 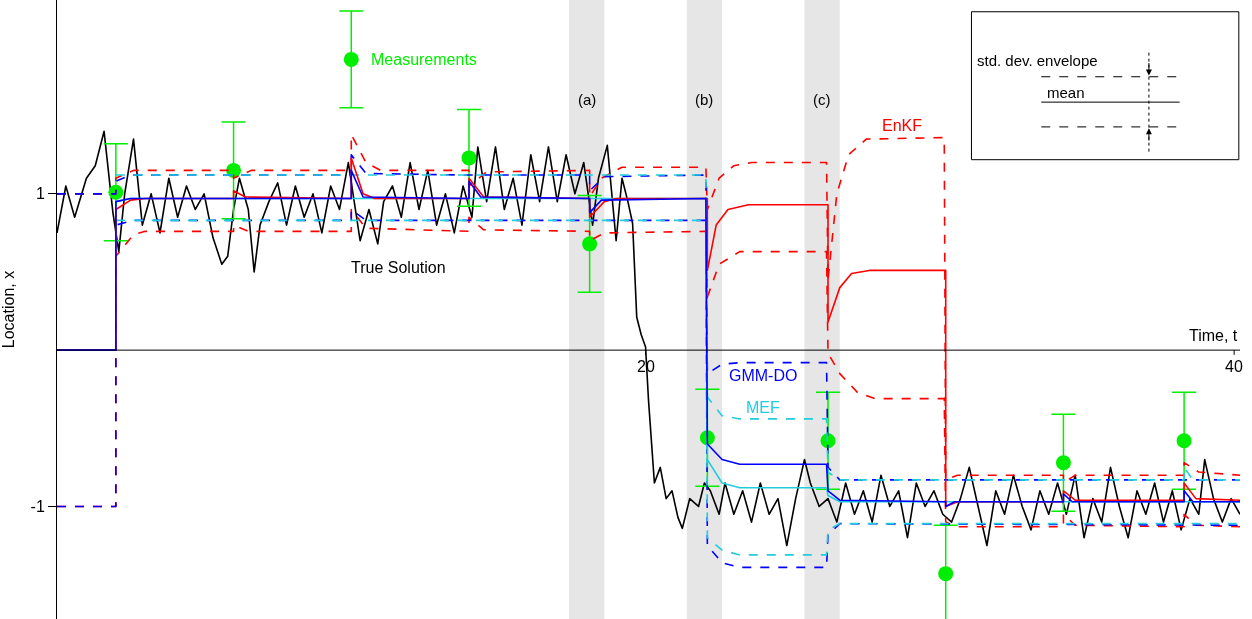 What do you see at coordinates (1234, 366) in the screenshot?
I see `x-tick-label: 40` at bounding box center [1234, 366].